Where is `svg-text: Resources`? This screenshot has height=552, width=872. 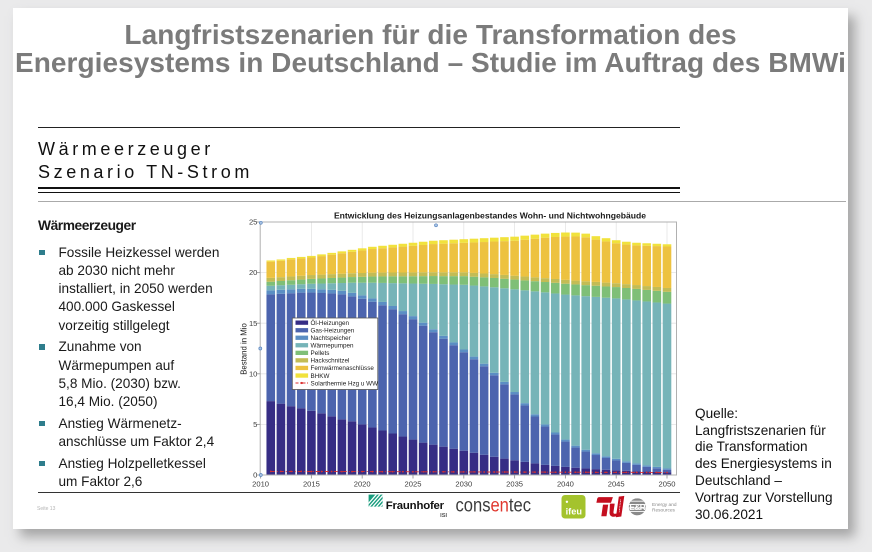
svg-text: Resources is located at coordinates (664, 511).